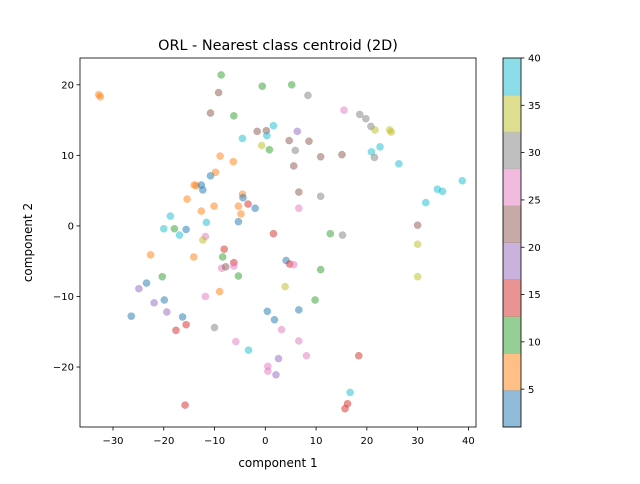  I want to click on y-tick-label: −10, so click(63, 297).